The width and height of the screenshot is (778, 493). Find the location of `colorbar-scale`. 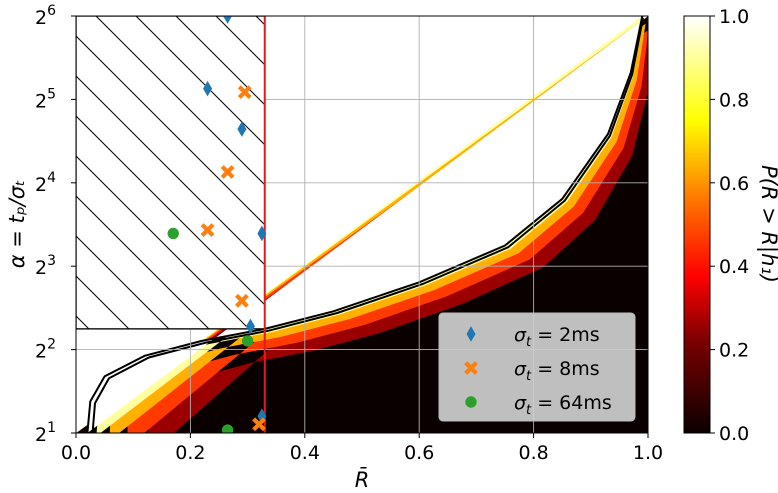

colorbar-scale is located at coordinates (697, 224).